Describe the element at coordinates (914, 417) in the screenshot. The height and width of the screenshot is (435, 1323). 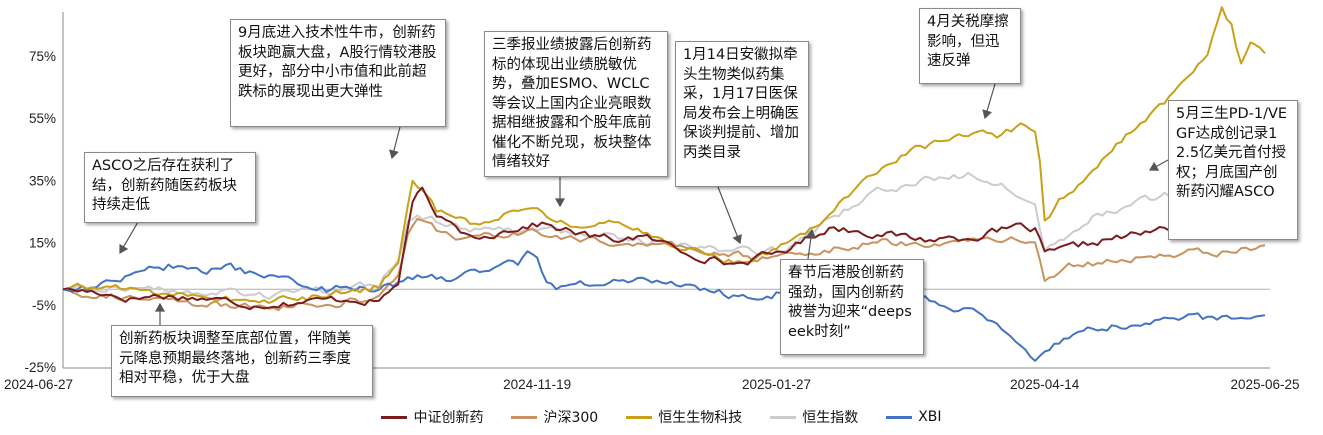
I see `legend-item: XBI` at that location.